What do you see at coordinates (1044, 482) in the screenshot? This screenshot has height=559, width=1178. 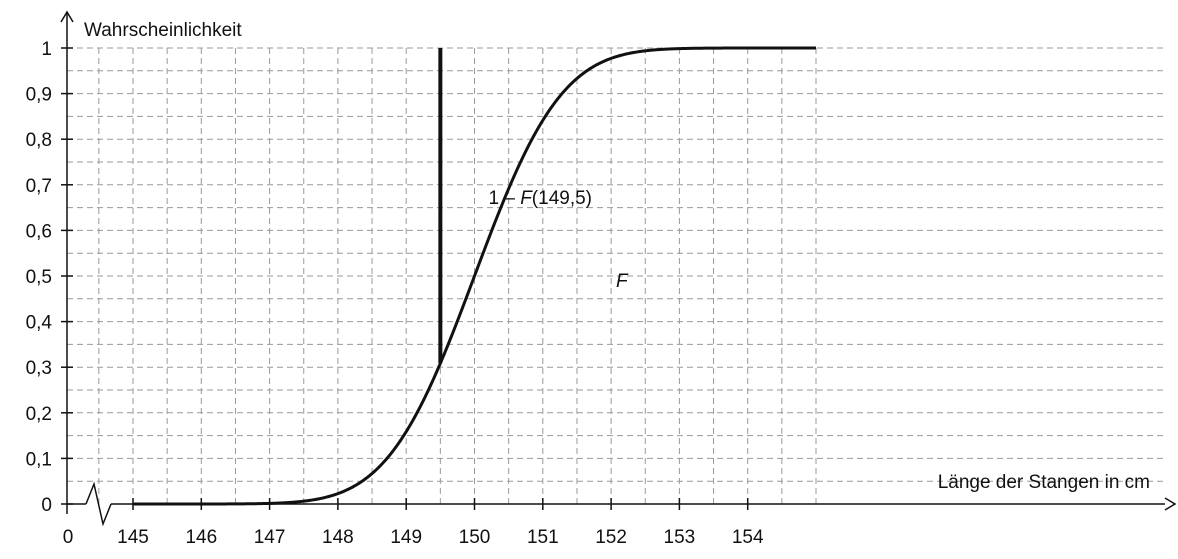 I see `x-axis-title: Länge der Stangen in cm` at bounding box center [1044, 482].